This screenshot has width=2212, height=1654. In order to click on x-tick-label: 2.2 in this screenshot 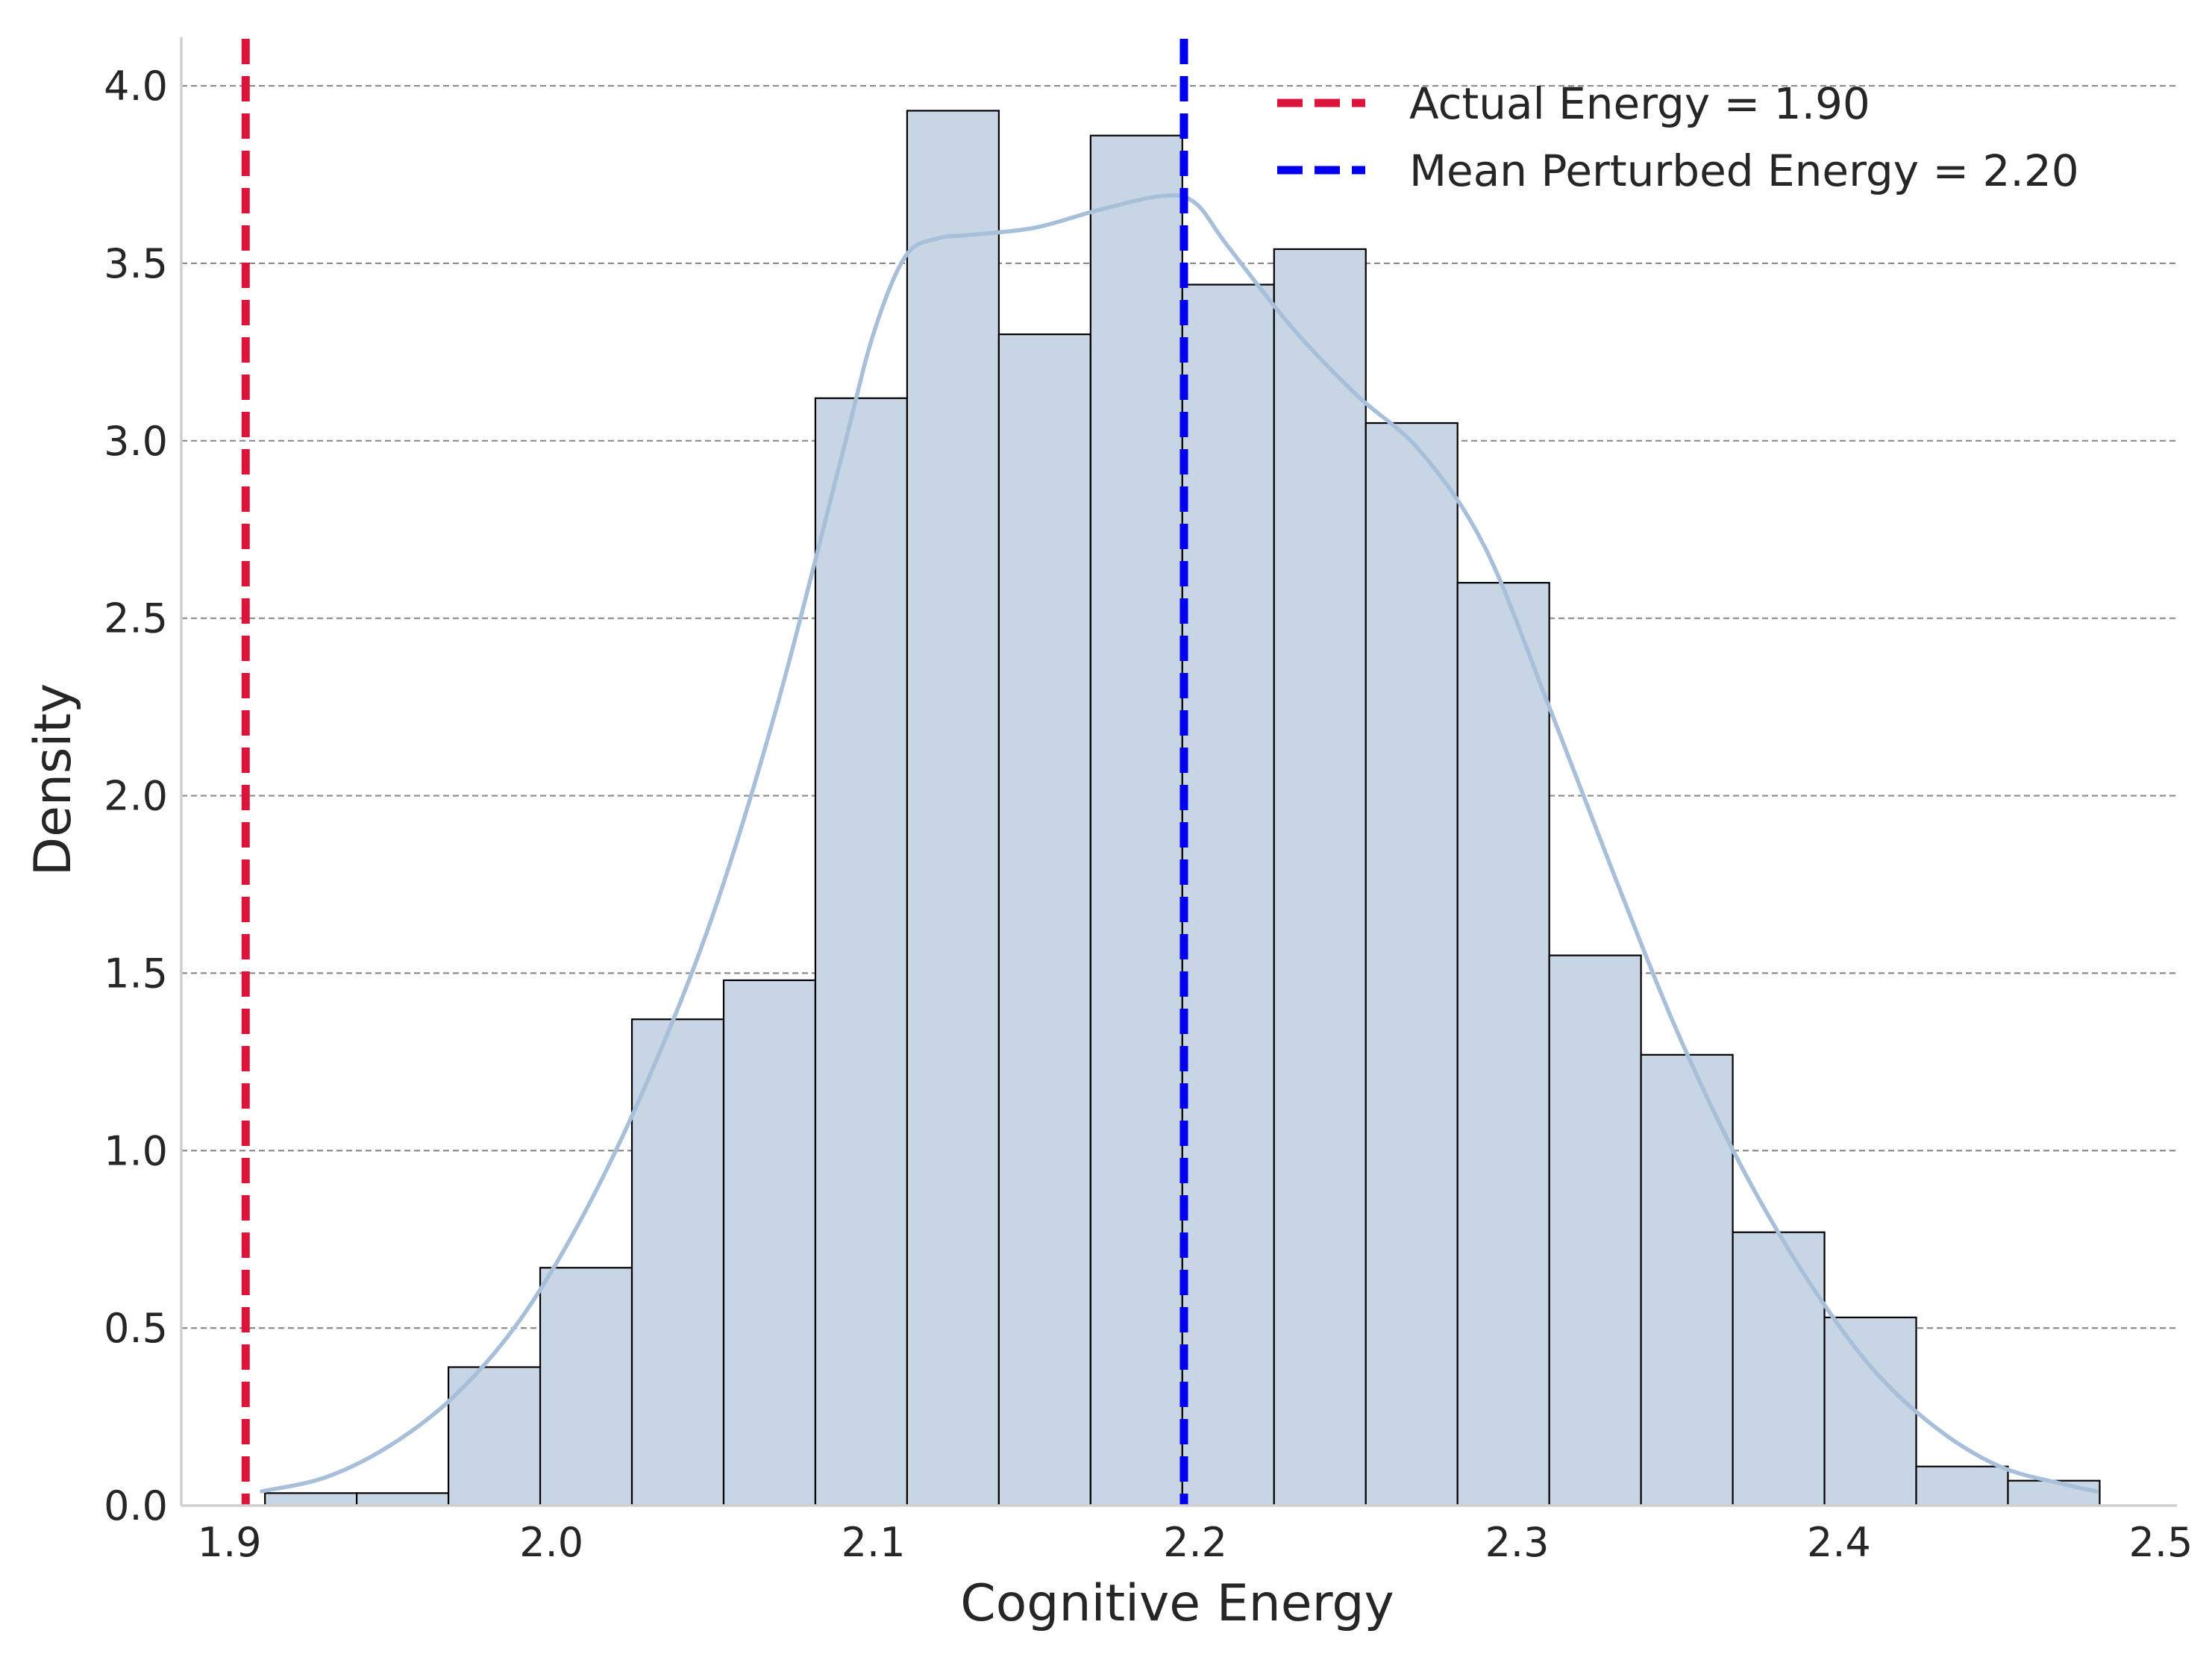, I will do `click(1195, 1543)`.